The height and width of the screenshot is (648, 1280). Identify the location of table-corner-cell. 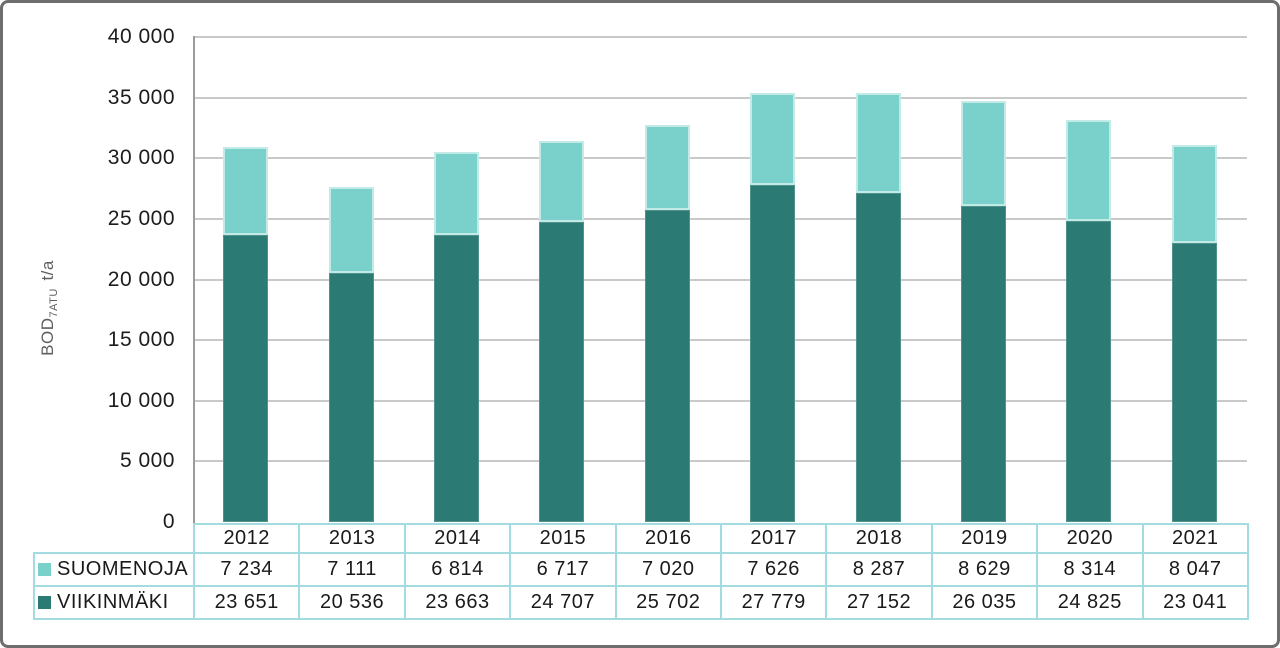
(114, 538).